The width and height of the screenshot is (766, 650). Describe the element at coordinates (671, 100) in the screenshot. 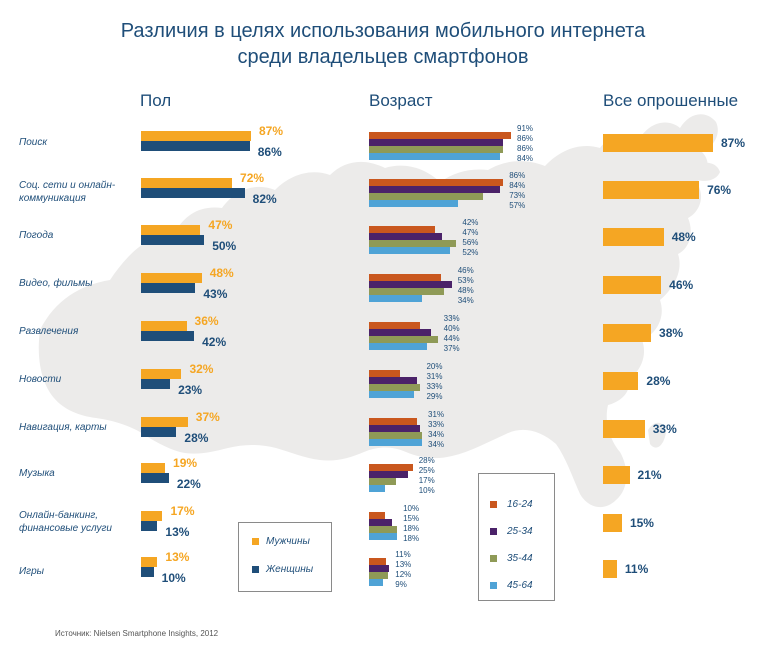

I see `section-heading-all: Все опрошенные` at that location.